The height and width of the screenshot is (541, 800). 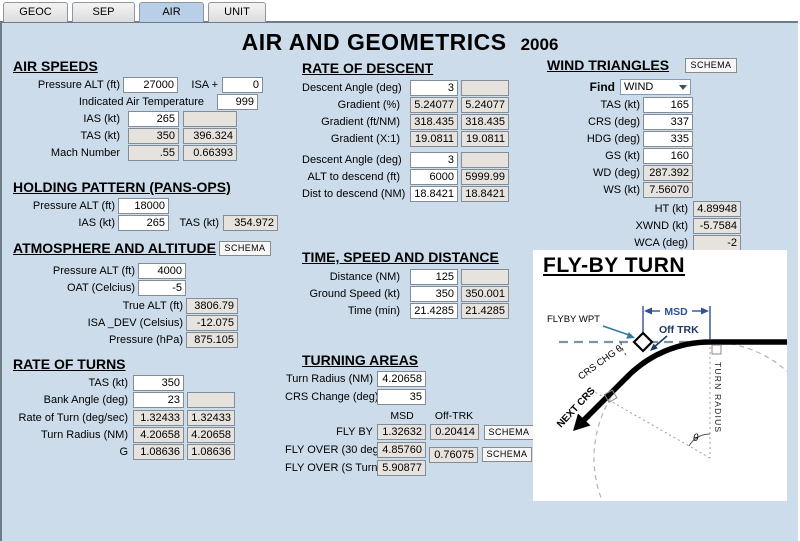 What do you see at coordinates (614, 122) in the screenshot?
I see `wt-crs-label: CRS (deg)` at bounding box center [614, 122].